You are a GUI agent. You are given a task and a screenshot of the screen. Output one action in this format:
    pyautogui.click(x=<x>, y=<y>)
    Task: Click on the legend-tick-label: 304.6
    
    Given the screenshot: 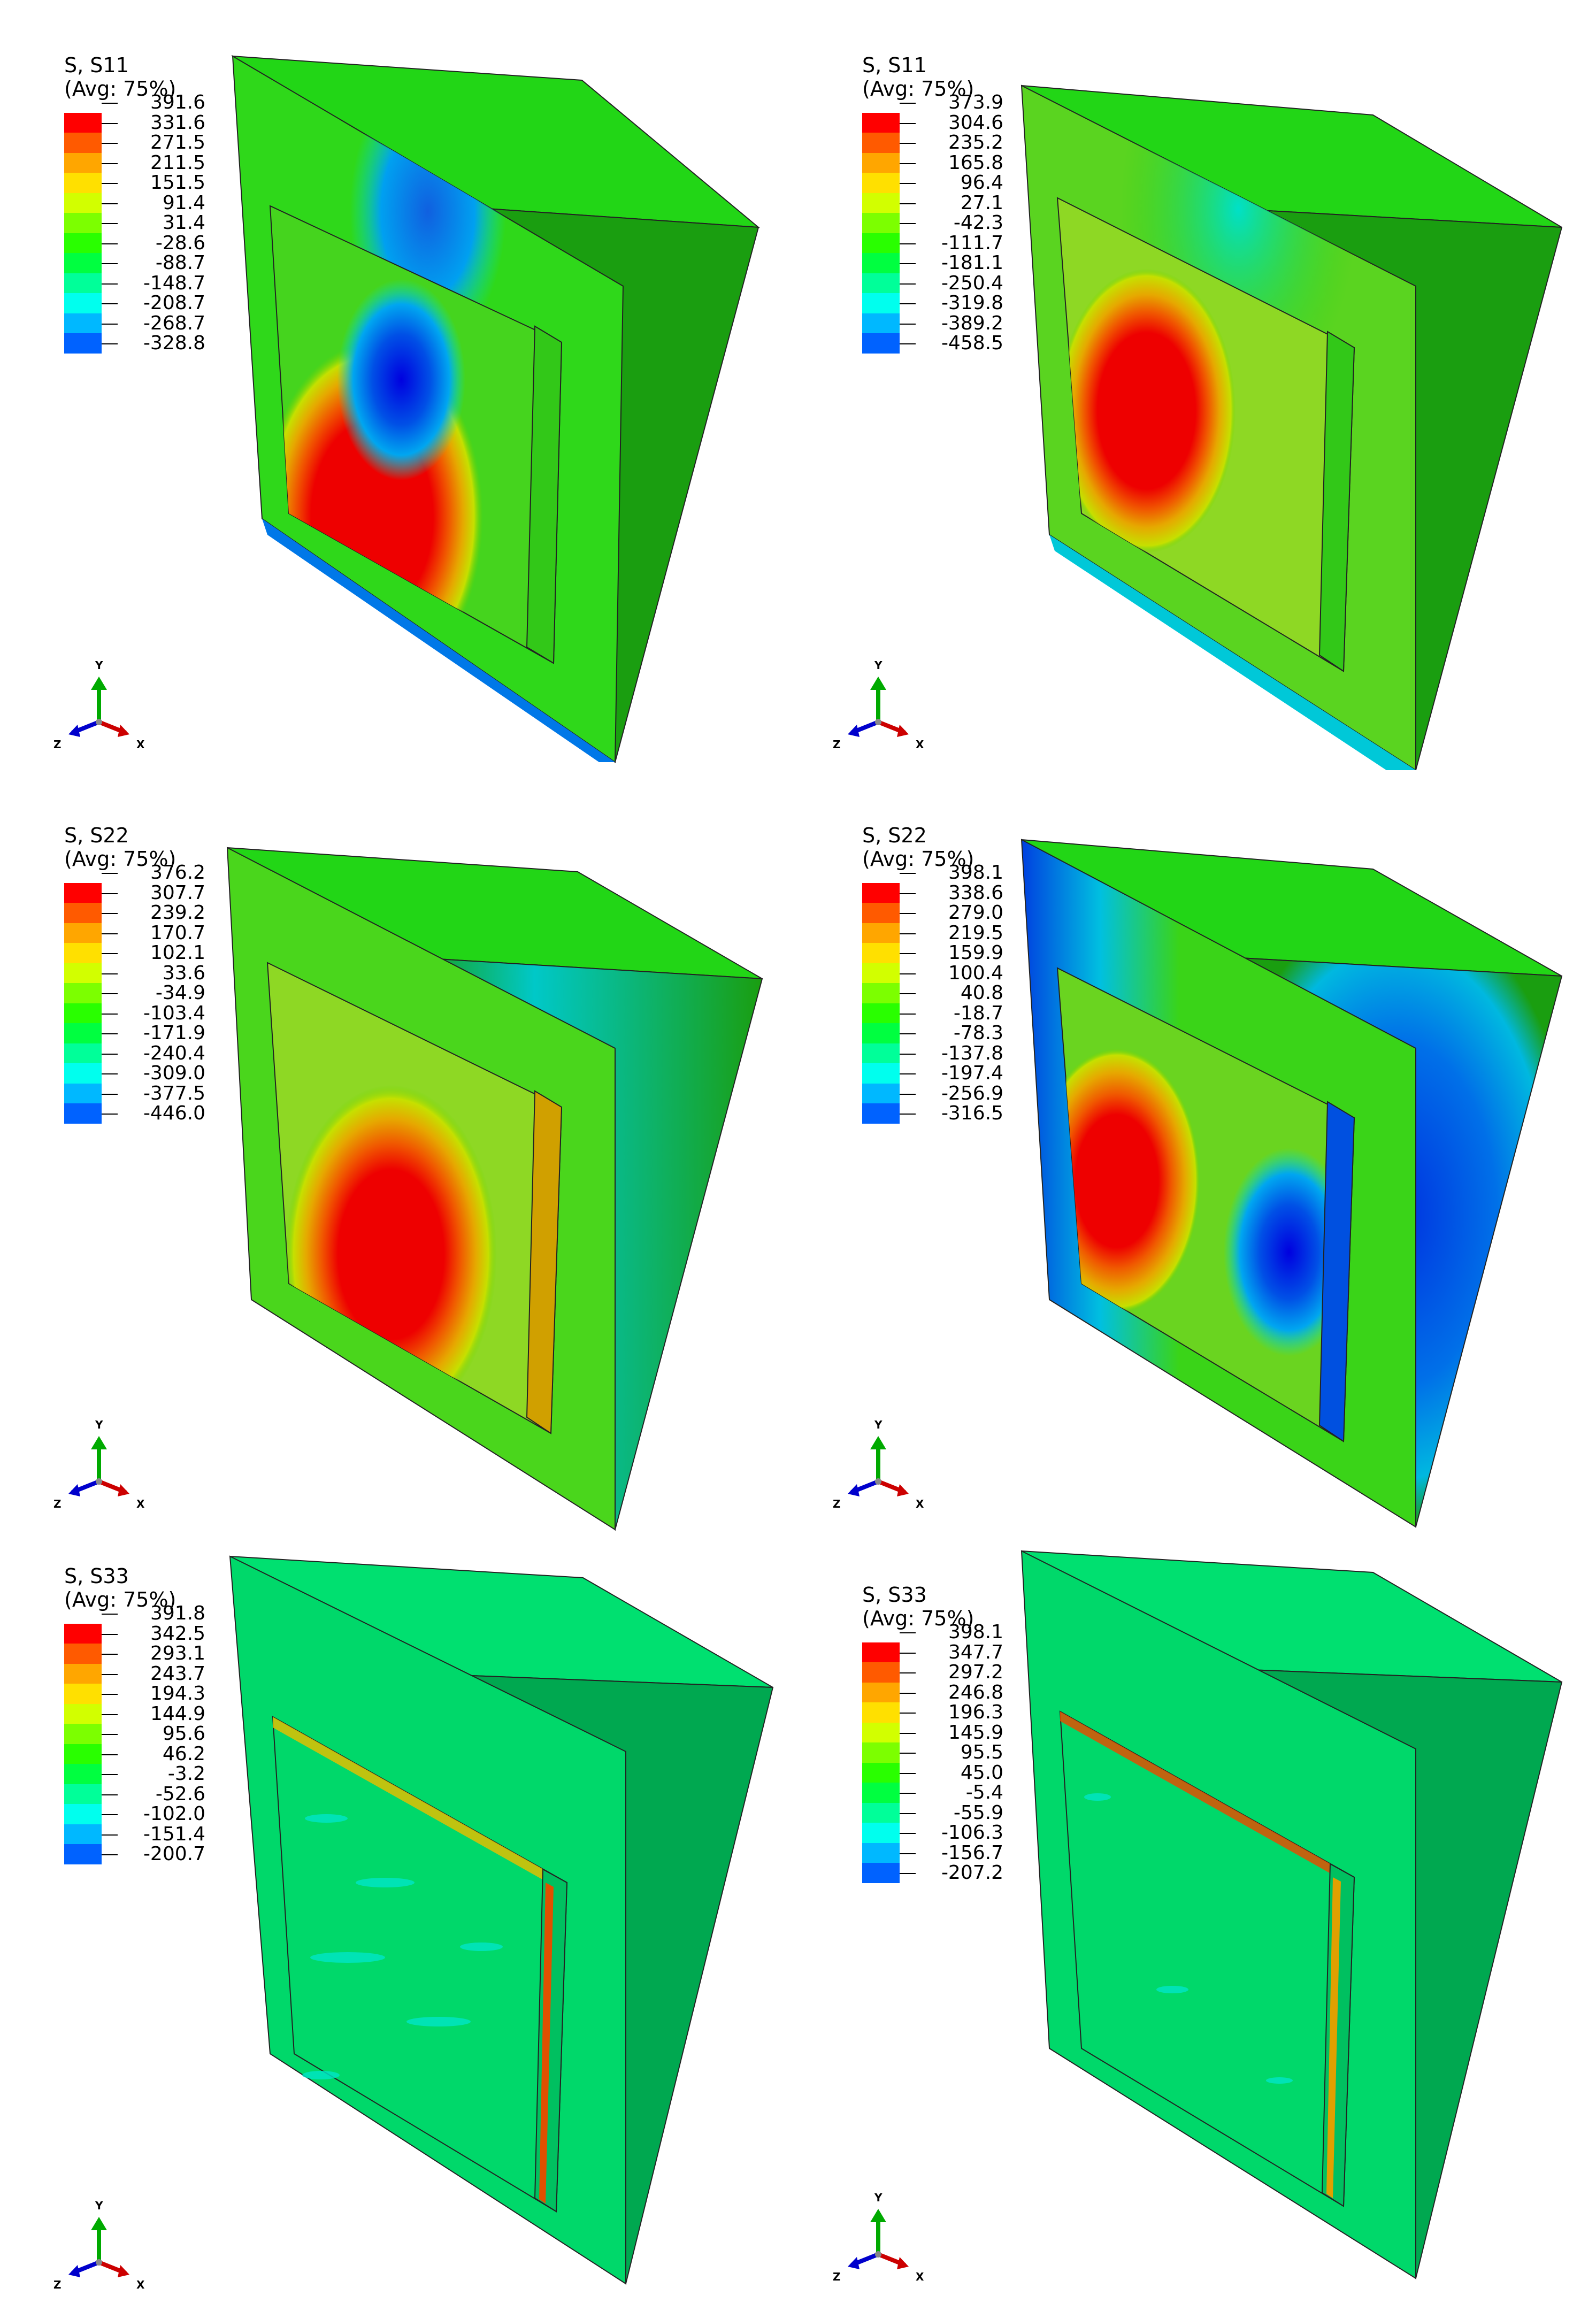 What is the action you would take?
    pyautogui.click(x=976, y=122)
    